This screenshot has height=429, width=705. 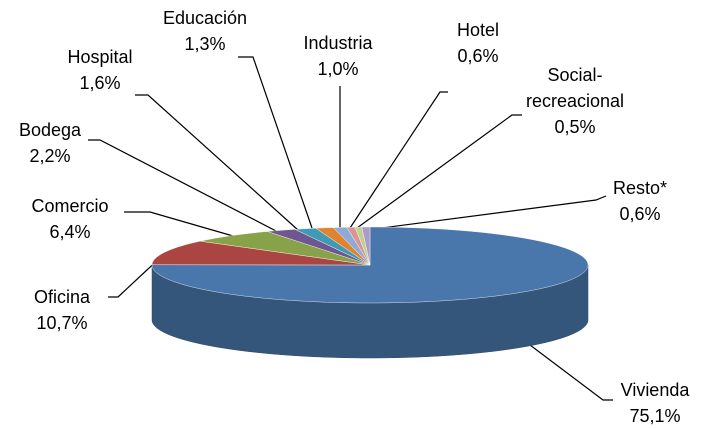 I want to click on data-label: Industria 1,0%, so click(x=337, y=56).